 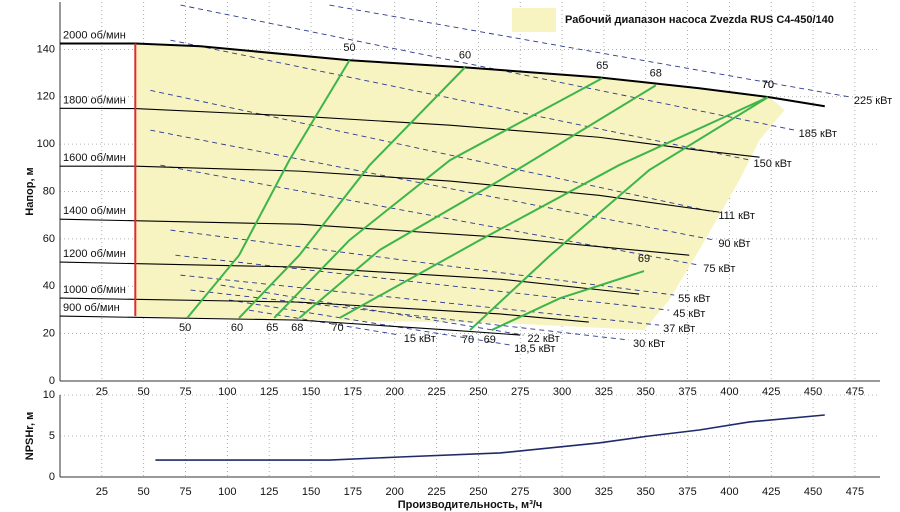 What do you see at coordinates (436, 392) in the screenshot?
I see `x-tick-label: 225` at bounding box center [436, 392].